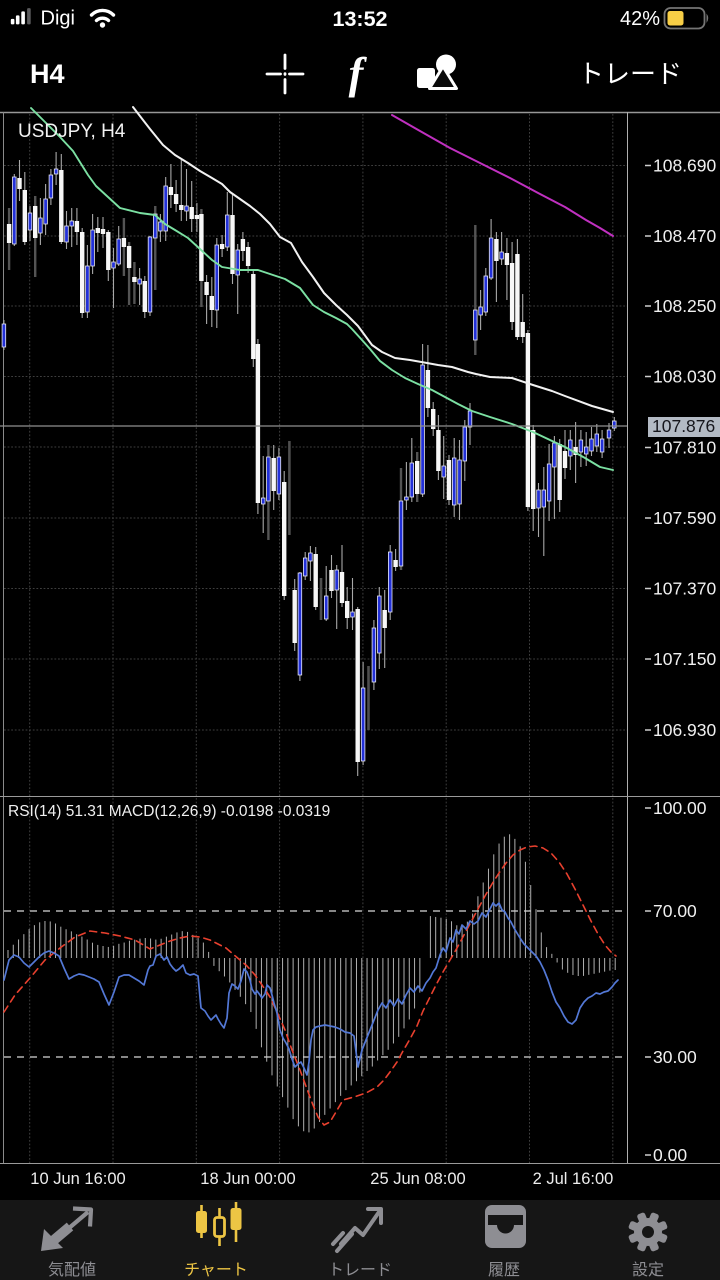  I want to click on svg-text: 107.150, so click(685, 659).